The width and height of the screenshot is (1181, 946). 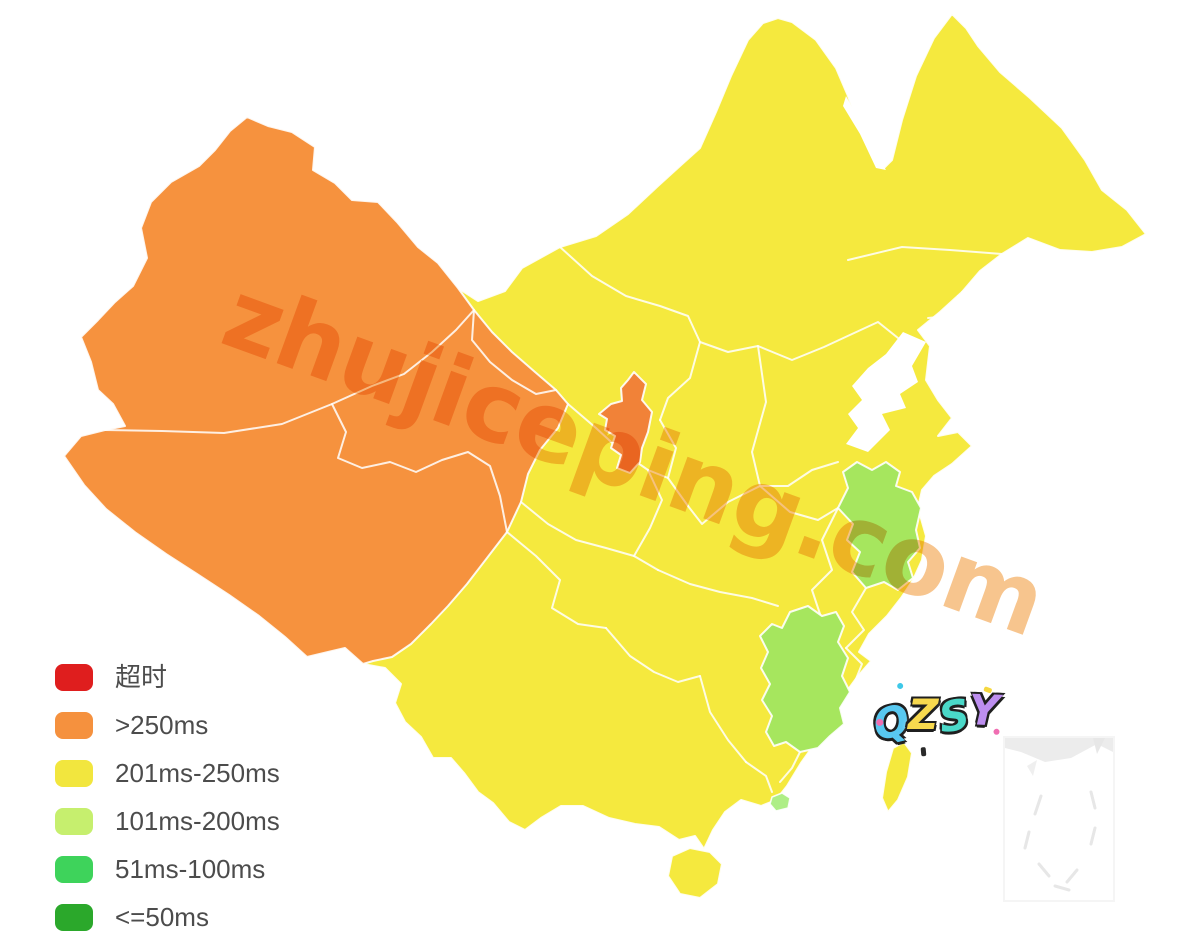 I want to click on region-ningxia, so click(x=625, y=422).